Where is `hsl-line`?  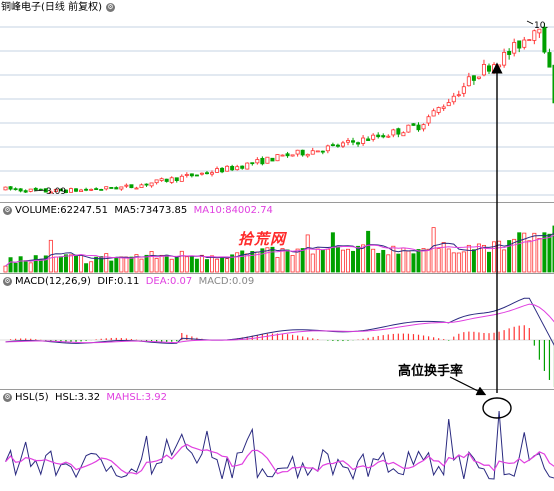 hsl-line is located at coordinates (279, 445).